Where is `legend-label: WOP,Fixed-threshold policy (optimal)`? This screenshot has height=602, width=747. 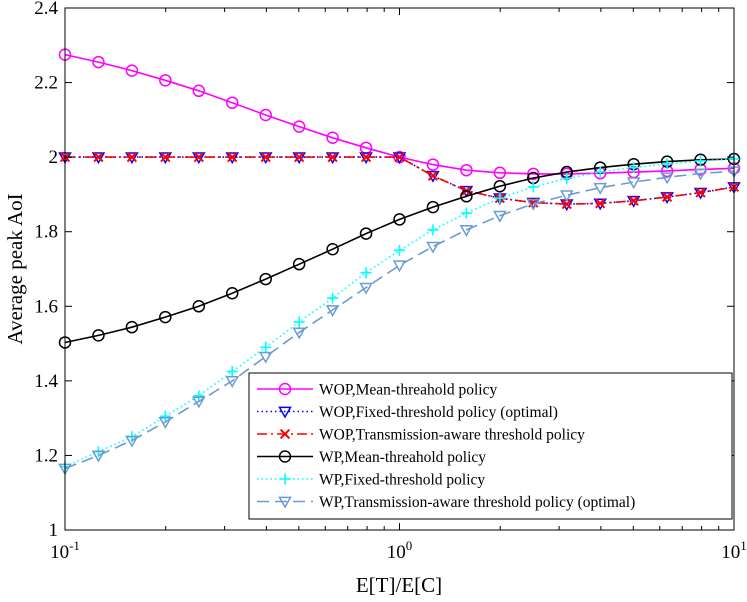 legend-label: WOP,Fixed-threshold policy (optimal) is located at coordinates (438, 412).